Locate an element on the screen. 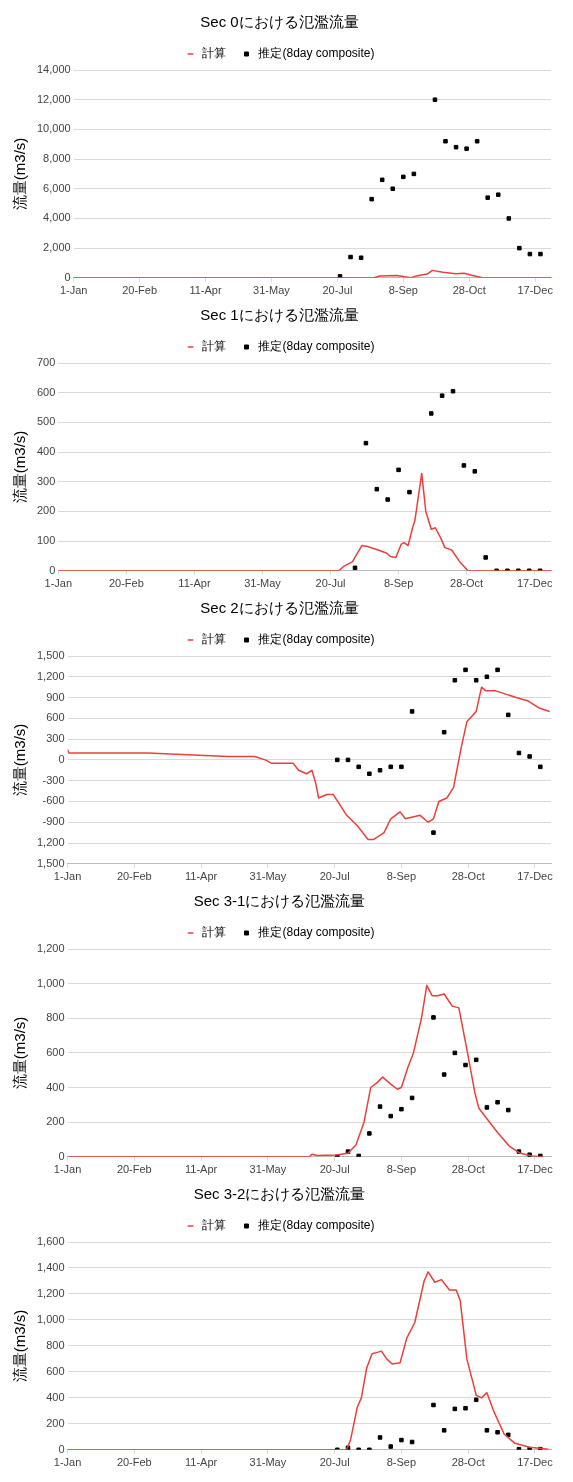  chart-title: Sec 3-2における氾濫流量 is located at coordinates (279, 1194).